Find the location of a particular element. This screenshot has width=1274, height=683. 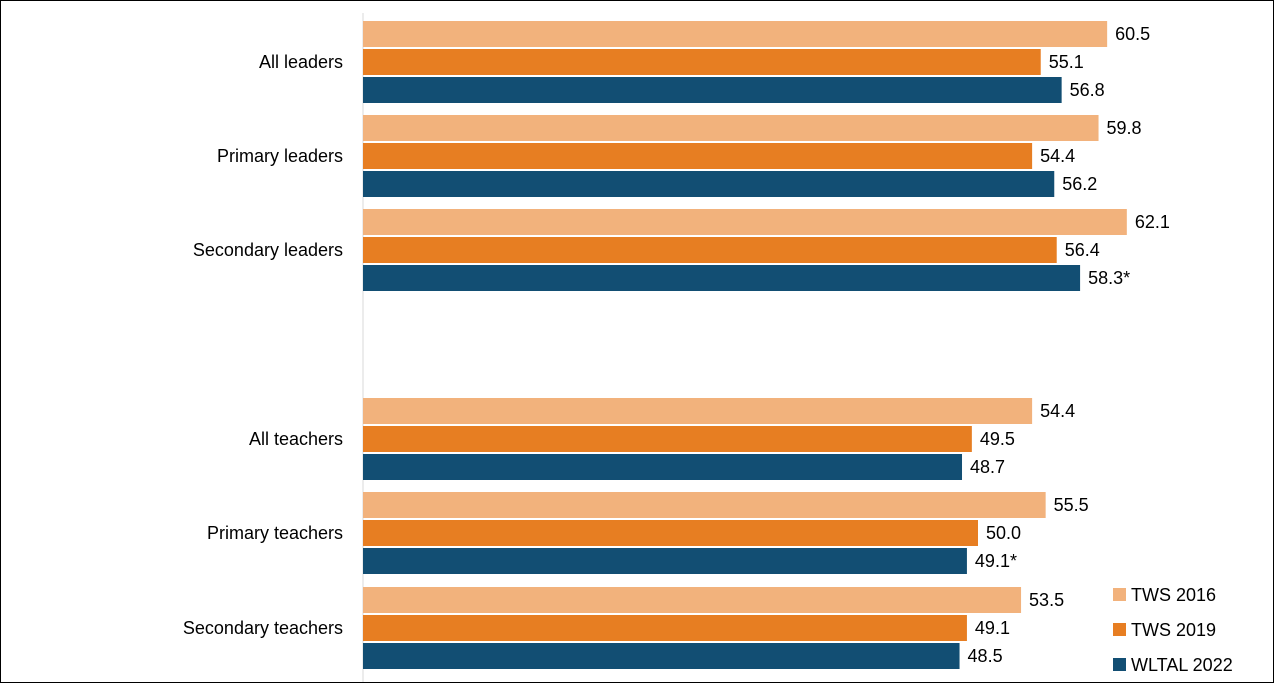

data-label: 55.5 is located at coordinates (1071, 505).